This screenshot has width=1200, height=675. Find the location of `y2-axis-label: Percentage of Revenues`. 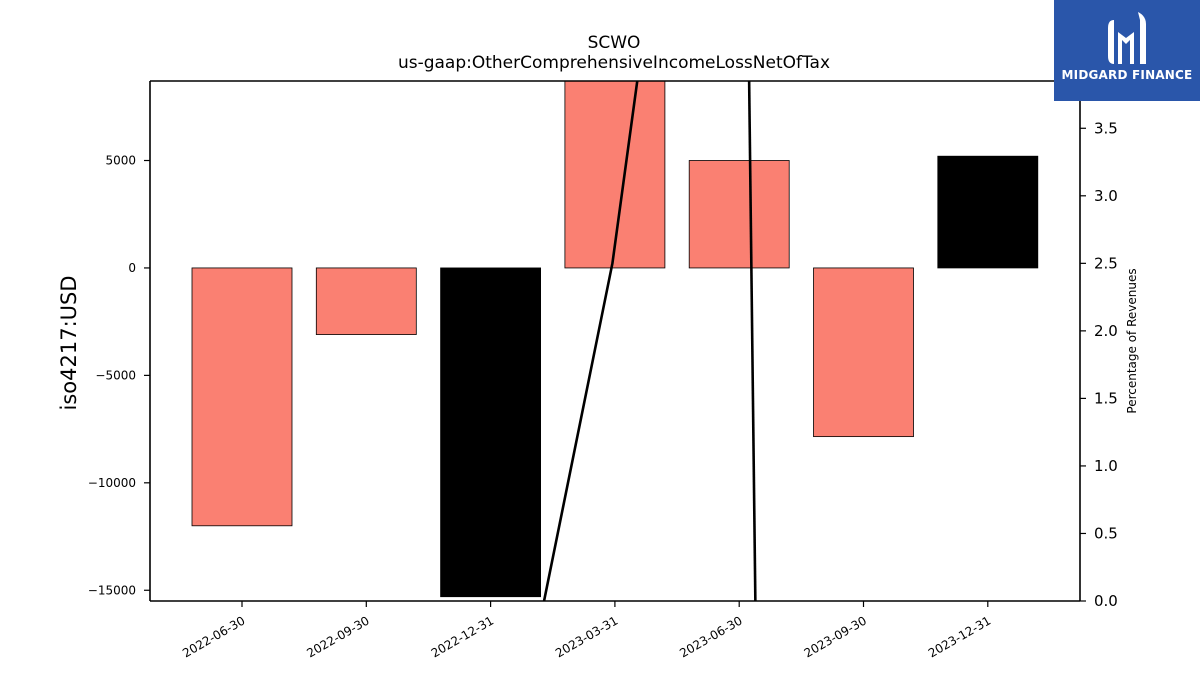

y2-axis-label: Percentage of Revenues is located at coordinates (1132, 340).